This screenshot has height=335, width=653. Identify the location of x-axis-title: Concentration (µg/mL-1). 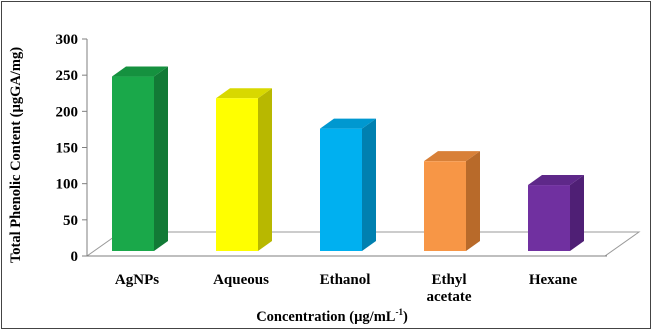
(332, 316).